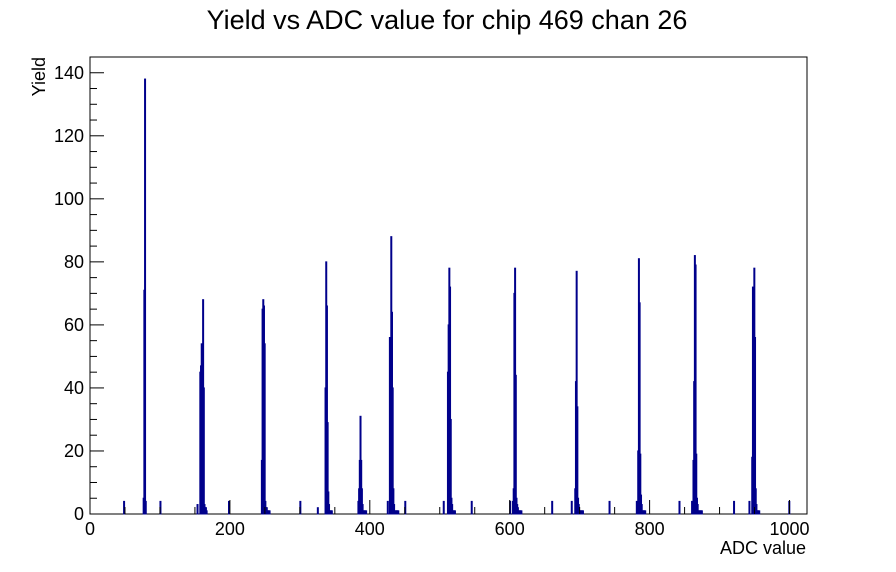  I want to click on chart-title: Yield vs ADC value for chip 469 chan 26, so click(447, 20).